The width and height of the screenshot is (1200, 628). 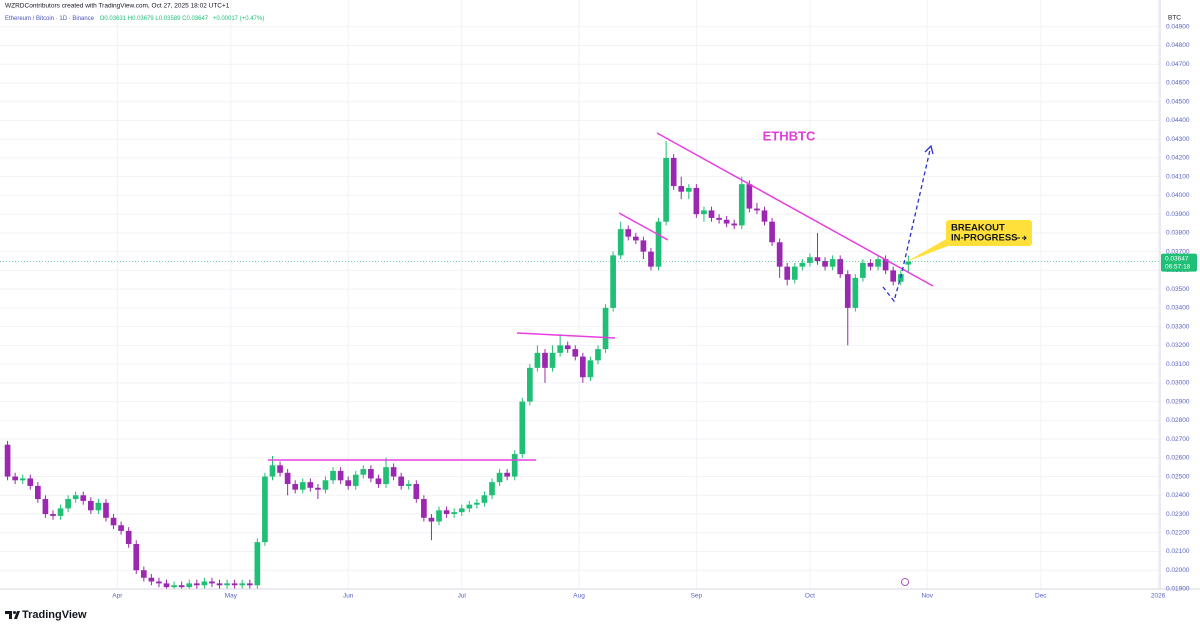 I want to click on brand-logo, so click(x=12, y=615).